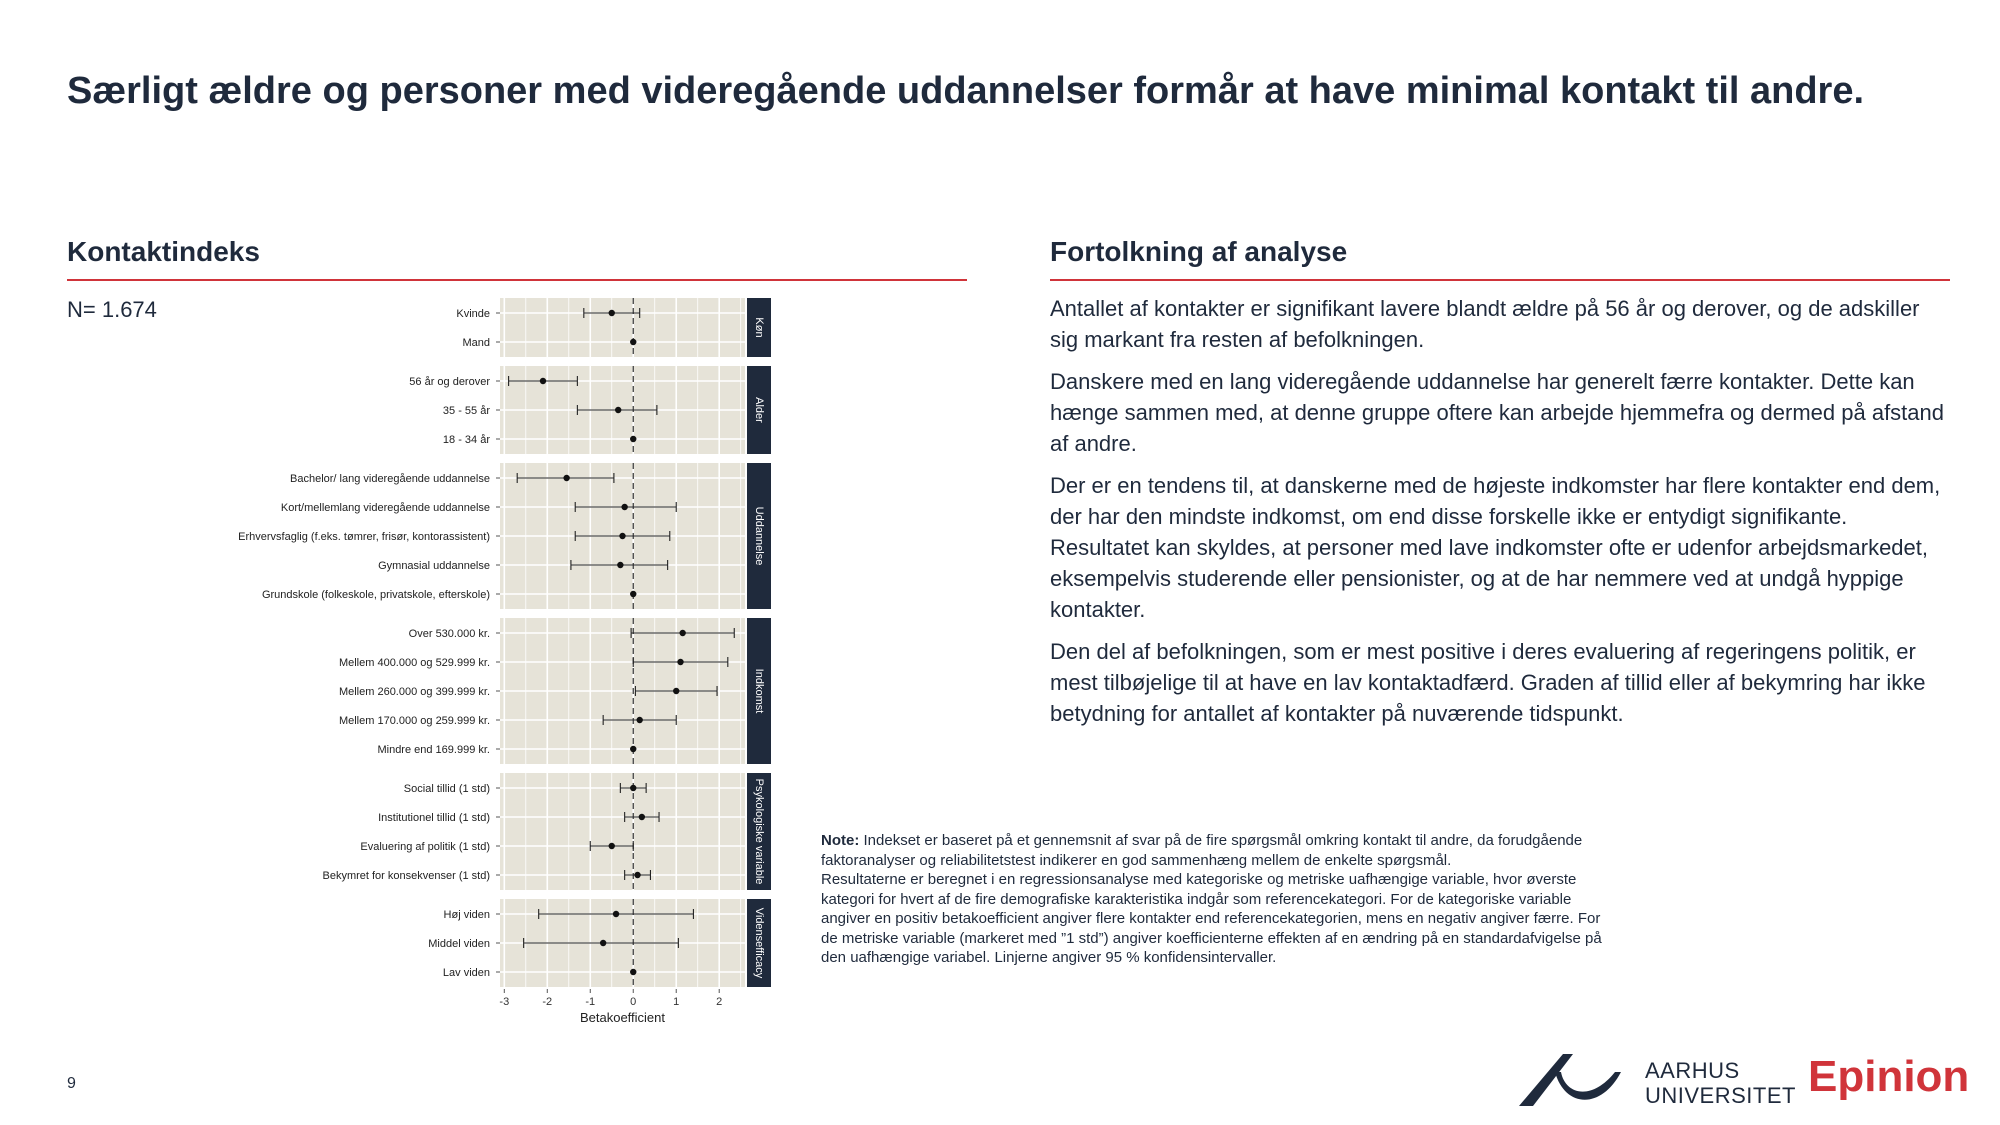 This screenshot has width=2000, height=1125. What do you see at coordinates (434, 818) in the screenshot?
I see `row-label: Institutionel tillid (1 std)` at bounding box center [434, 818].